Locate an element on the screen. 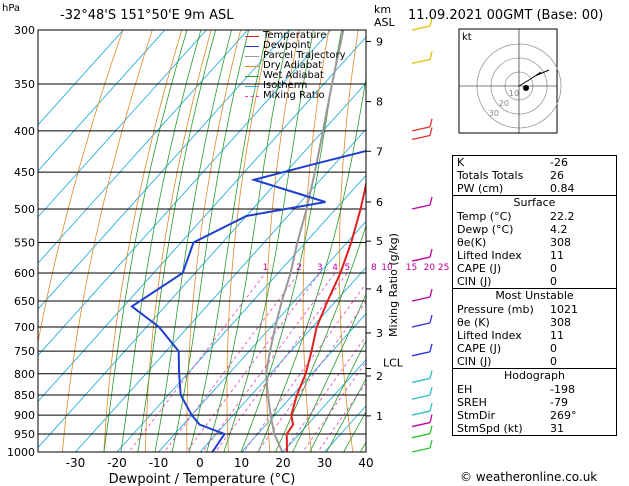 This screenshot has height=486, width=629. pressure-tick-label: 350 is located at coordinates (24, 84).